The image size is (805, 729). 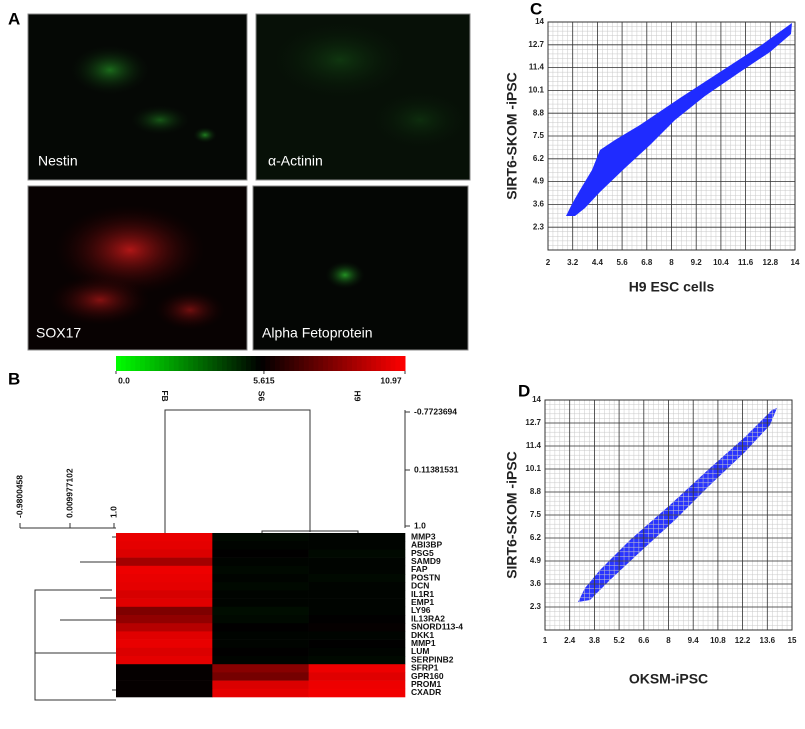 What do you see at coordinates (512, 515) in the screenshot?
I see `y-axis-title: SIRT6-SKOM -iPSC` at bounding box center [512, 515].